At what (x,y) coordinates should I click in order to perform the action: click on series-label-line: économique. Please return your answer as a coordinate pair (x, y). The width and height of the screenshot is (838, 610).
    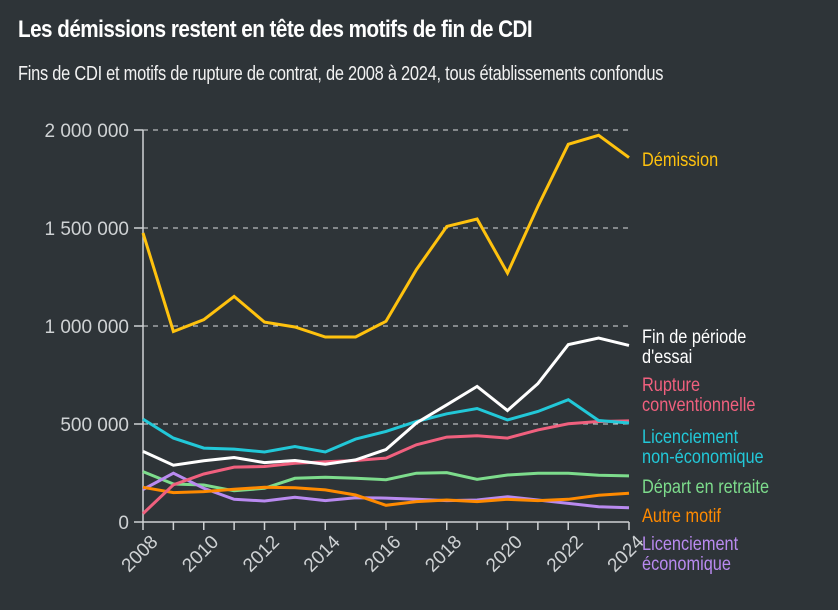
    Looking at the image, I should click on (686, 563).